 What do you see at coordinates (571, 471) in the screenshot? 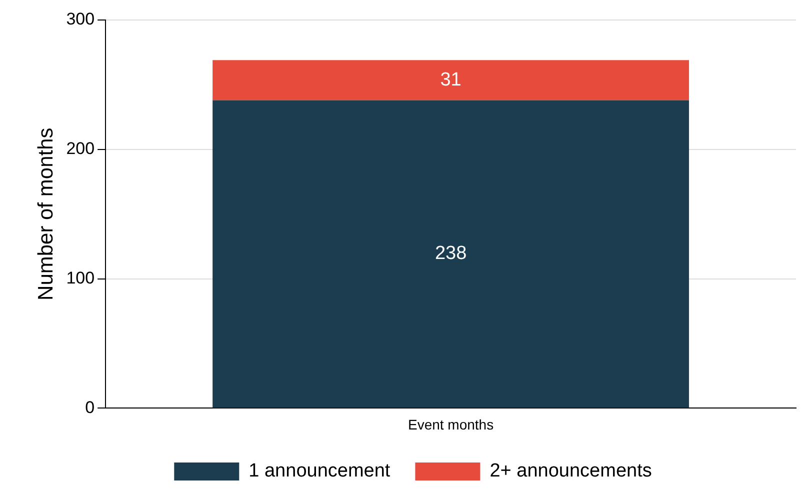
I see `legend-label: 2+ announcements` at bounding box center [571, 471].